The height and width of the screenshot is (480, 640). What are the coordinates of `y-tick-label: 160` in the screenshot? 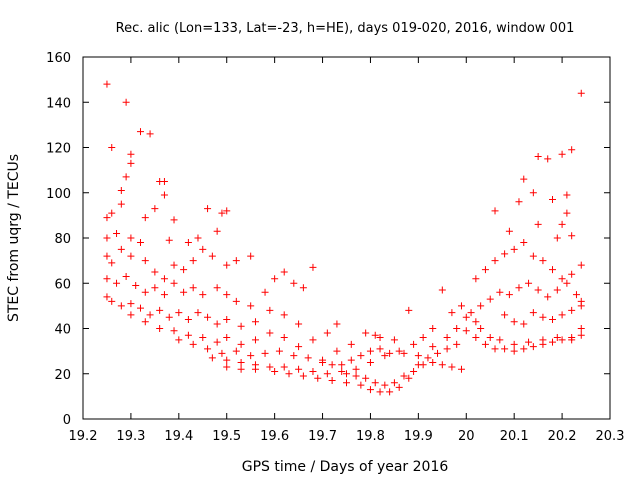 It's located at (58, 58).